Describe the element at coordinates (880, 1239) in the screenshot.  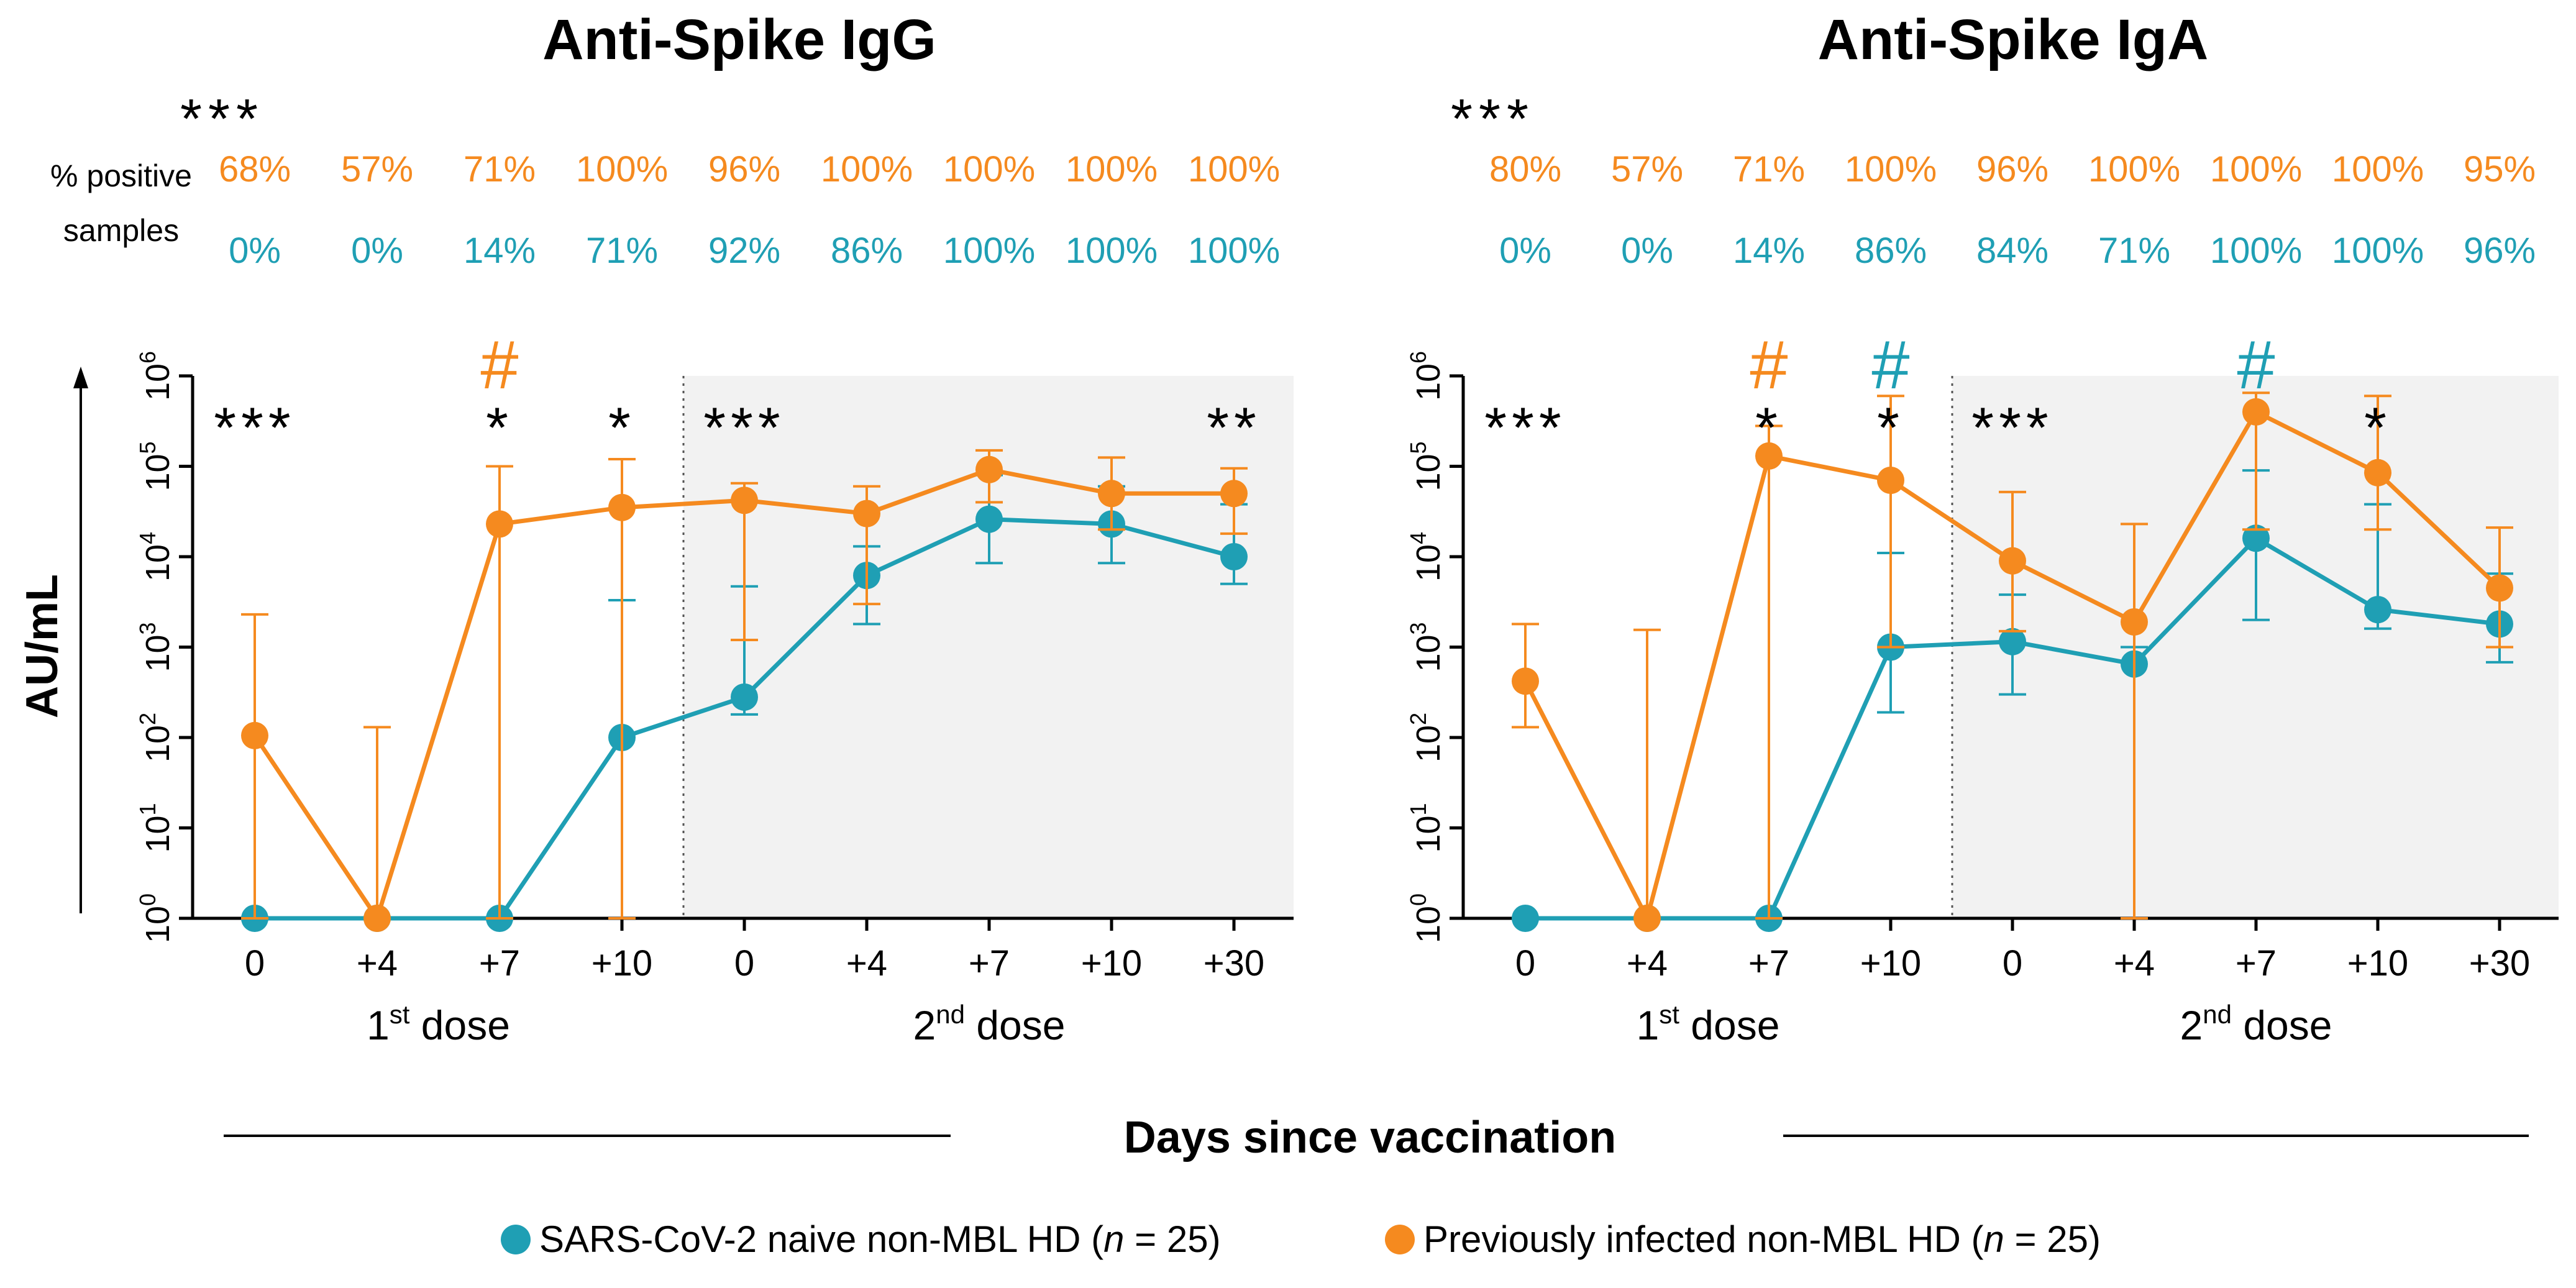
I see `legend-label-naive: SARS-CoV-2 naive non-MBL HD (n = 25)` at that location.